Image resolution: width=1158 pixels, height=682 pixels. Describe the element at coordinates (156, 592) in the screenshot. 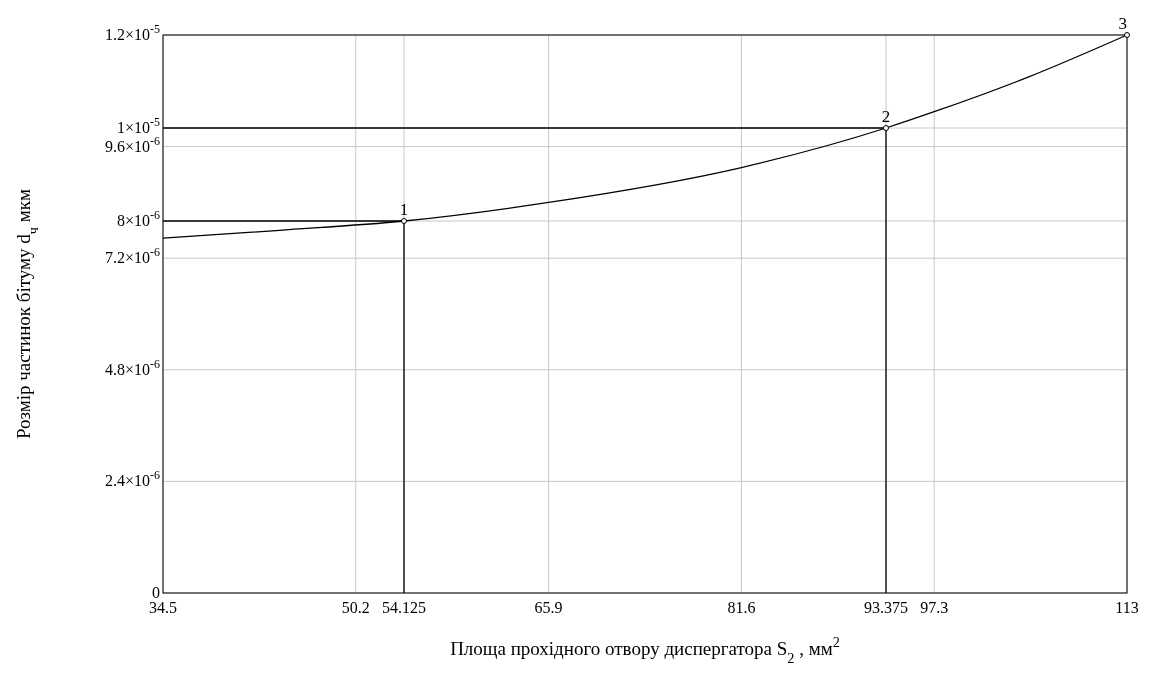

I see `y-tick-label: 0` at that location.